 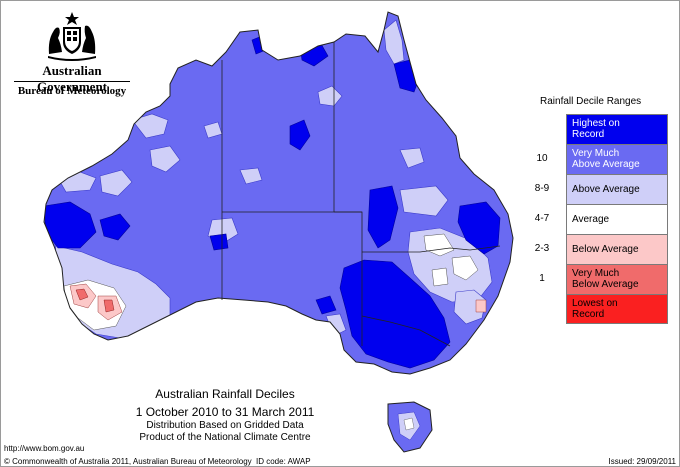 What do you see at coordinates (542, 218) in the screenshot?
I see `legend-range: 4-7` at bounding box center [542, 218].